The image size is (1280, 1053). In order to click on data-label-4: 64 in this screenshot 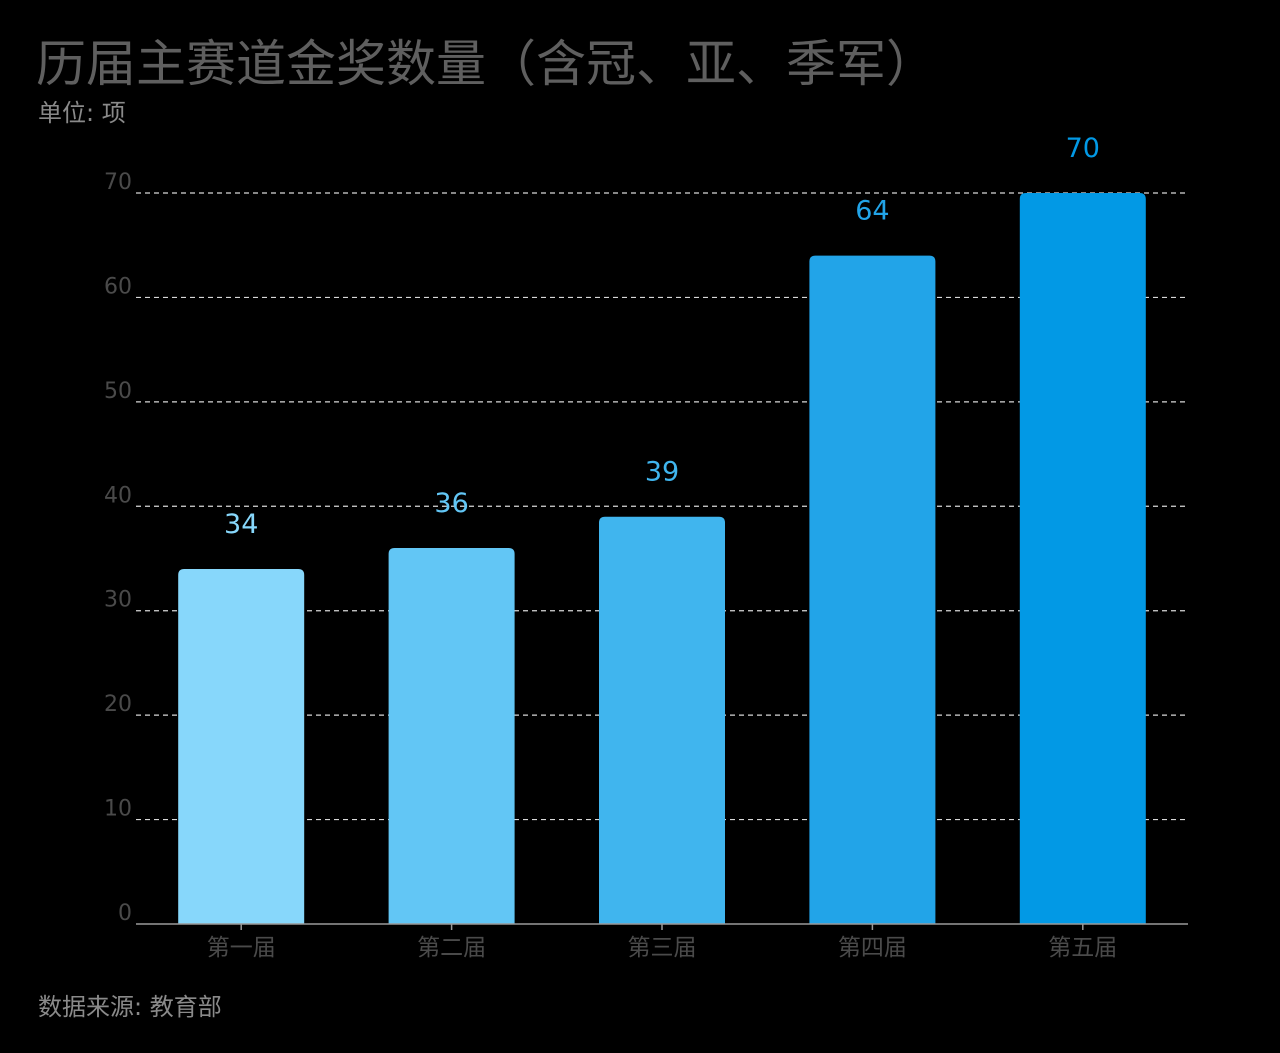, I will do `click(872, 211)`.